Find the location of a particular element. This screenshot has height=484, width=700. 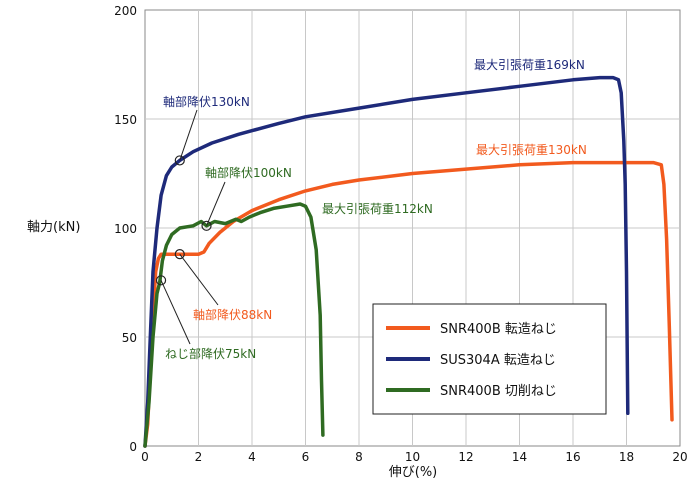

x-tick-label: 4 is located at coordinates (252, 457).